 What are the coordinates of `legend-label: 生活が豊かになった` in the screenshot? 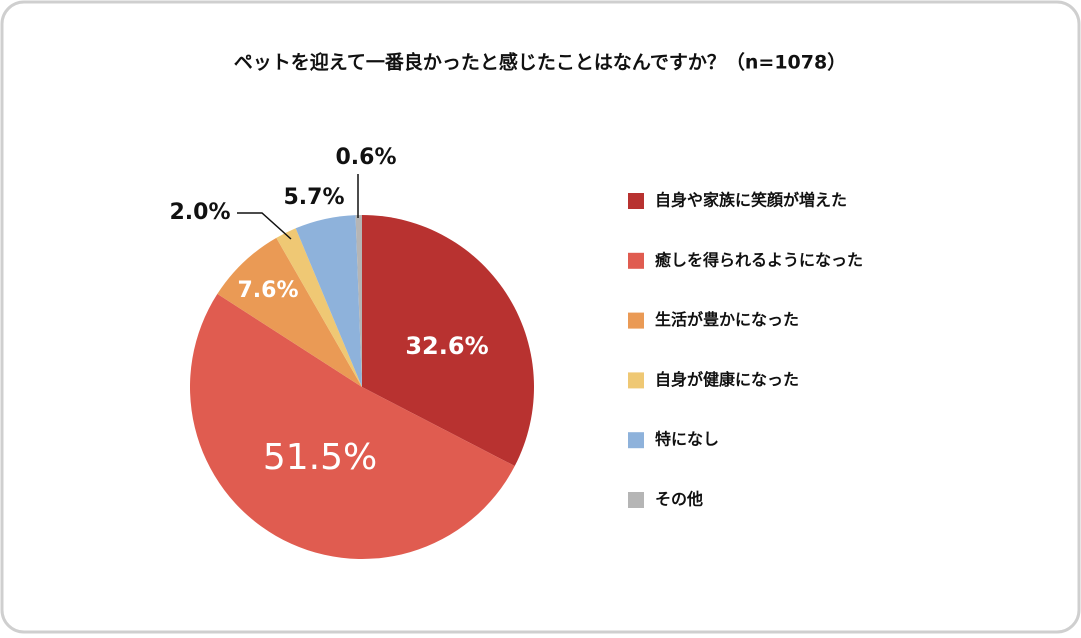 It's located at (727, 319).